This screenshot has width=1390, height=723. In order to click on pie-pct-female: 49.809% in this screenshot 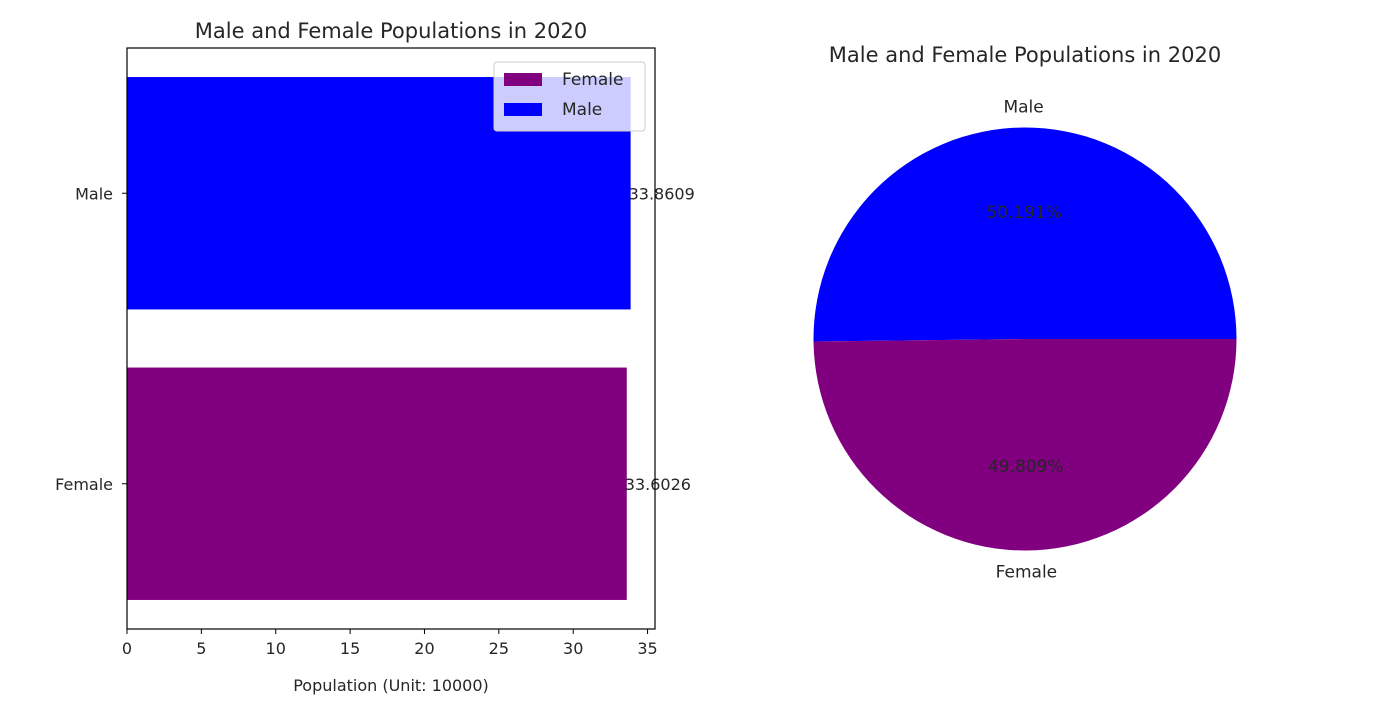, I will do `click(1026, 467)`.